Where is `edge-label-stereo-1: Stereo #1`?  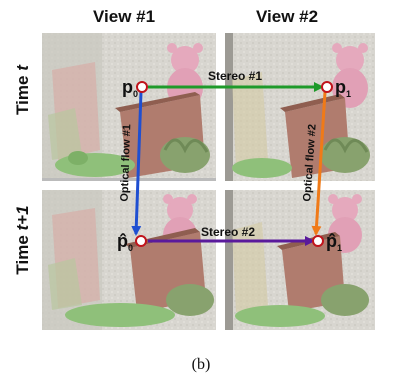 edge-label-stereo-1: Stereo #1 is located at coordinates (235, 76).